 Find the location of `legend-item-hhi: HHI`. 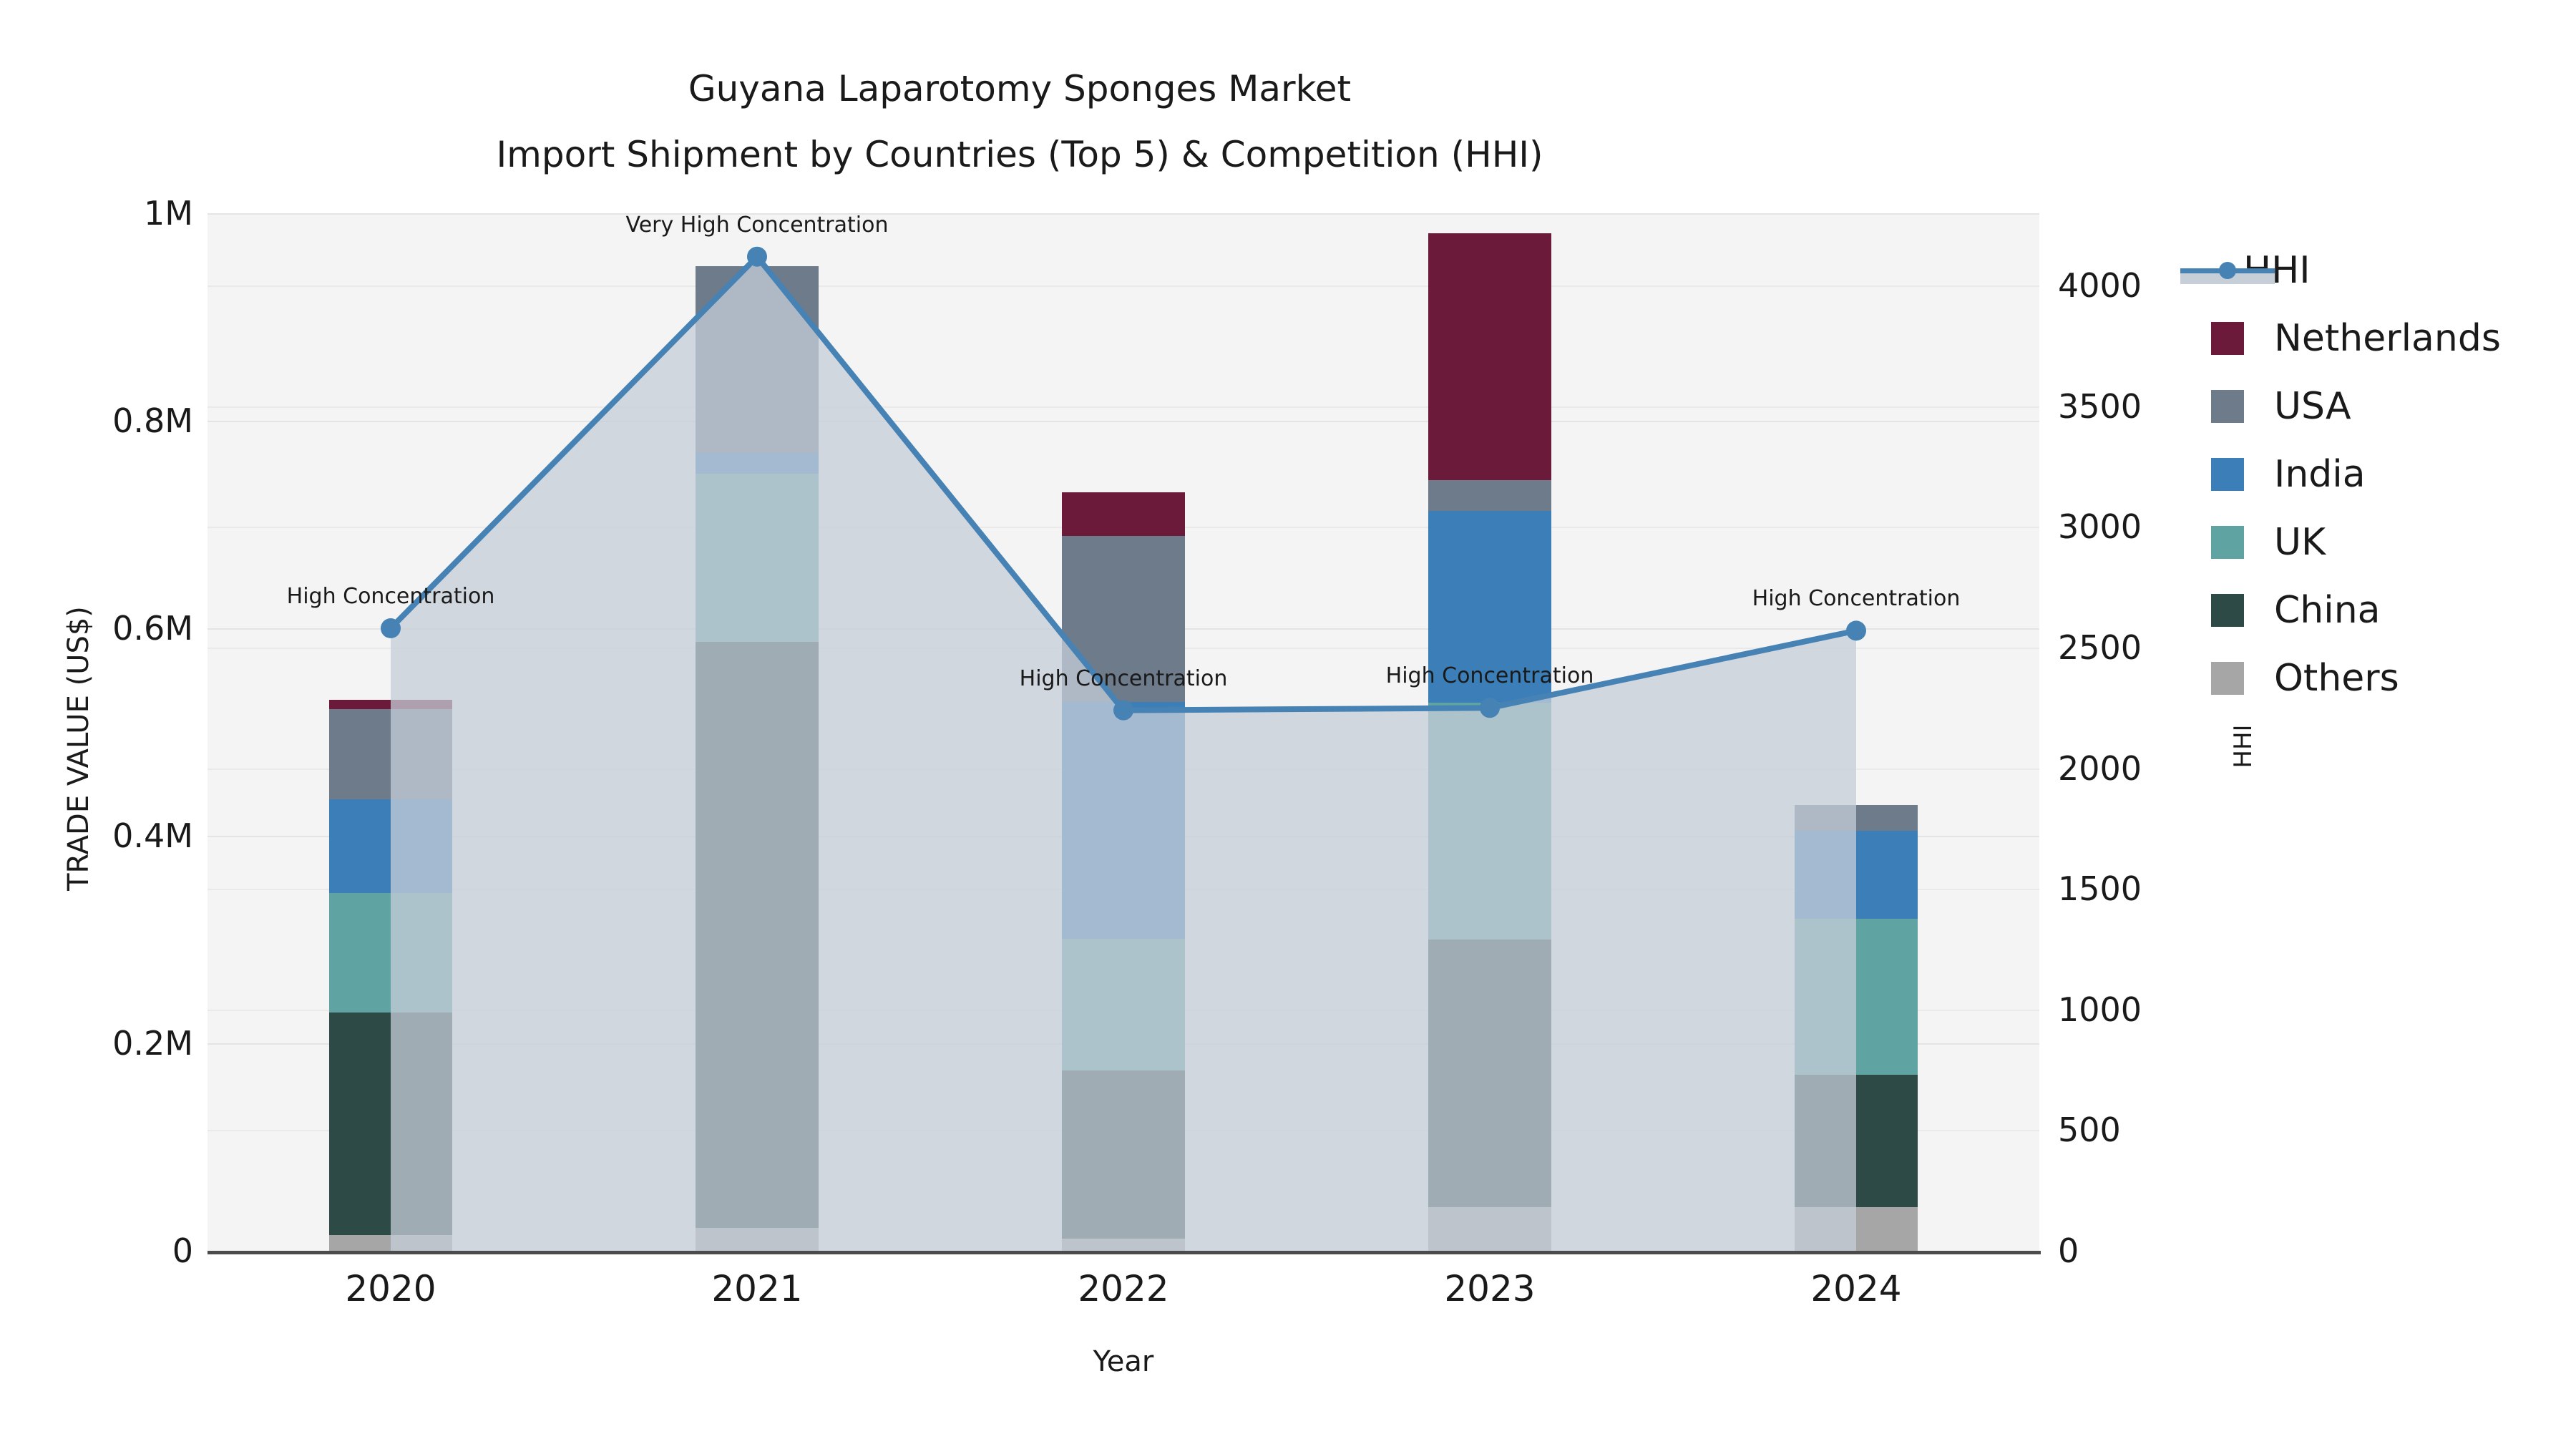

legend-item-hhi: HHI is located at coordinates (2374, 270).